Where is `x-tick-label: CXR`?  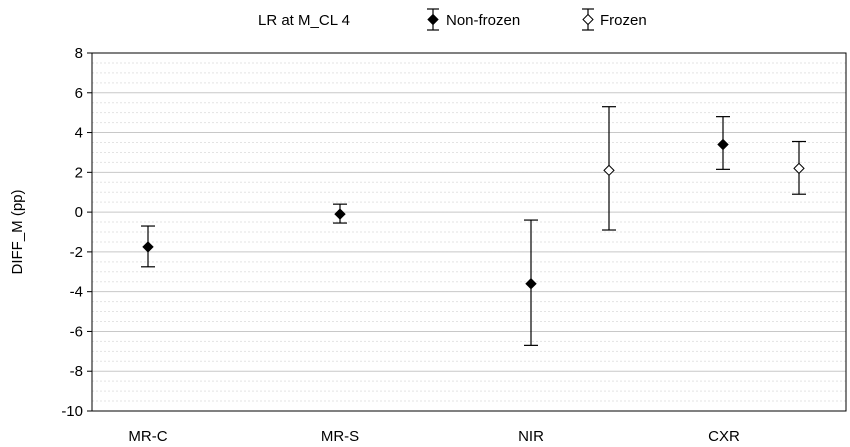 x-tick-label: CXR is located at coordinates (724, 436).